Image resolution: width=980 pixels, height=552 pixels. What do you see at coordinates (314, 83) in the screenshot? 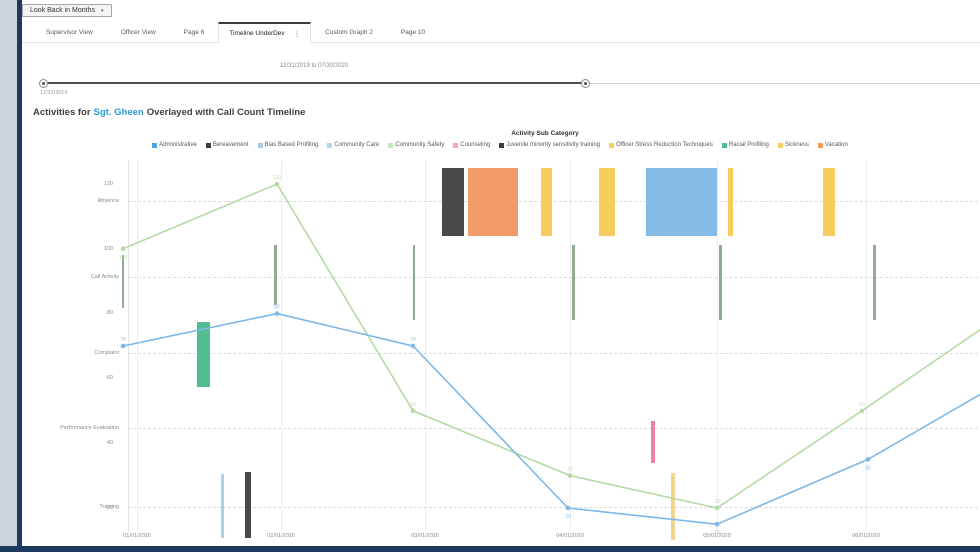
I see `time-slider-selected-track` at bounding box center [314, 83].